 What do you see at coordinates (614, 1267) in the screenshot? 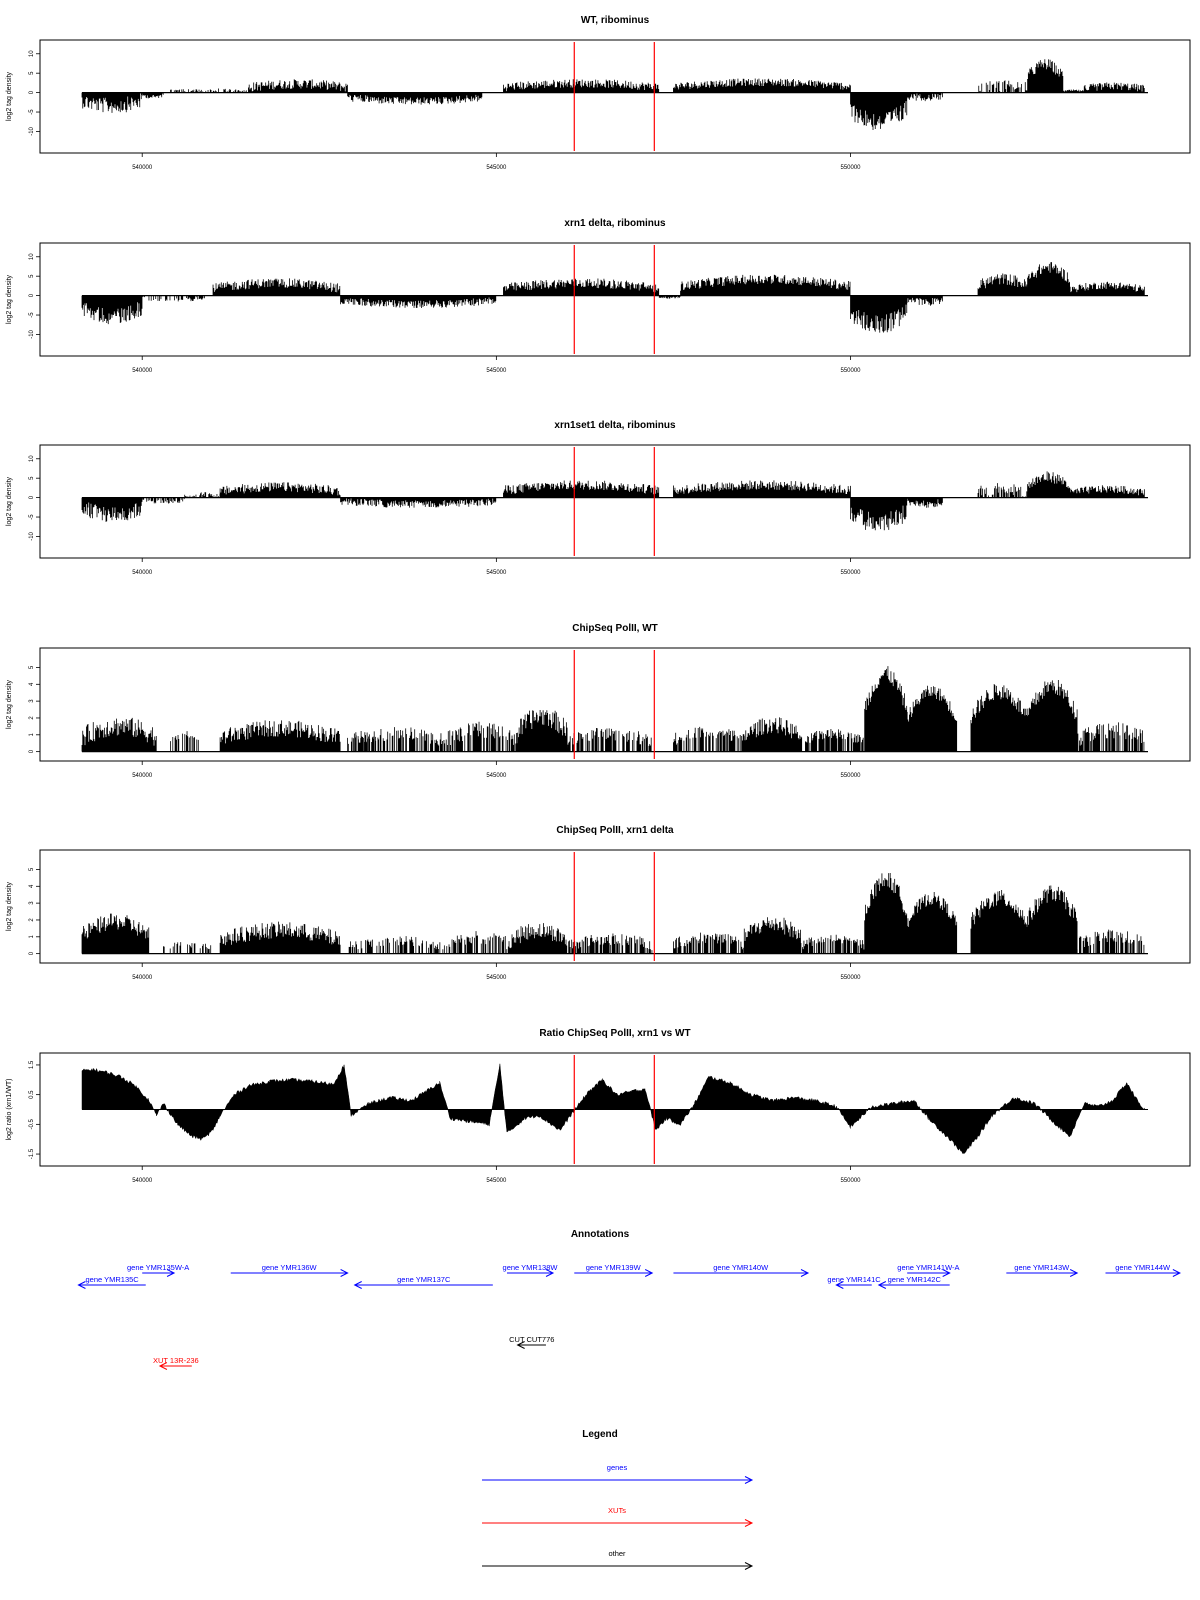
I see `annotation-label: gene YMR139W` at bounding box center [614, 1267].